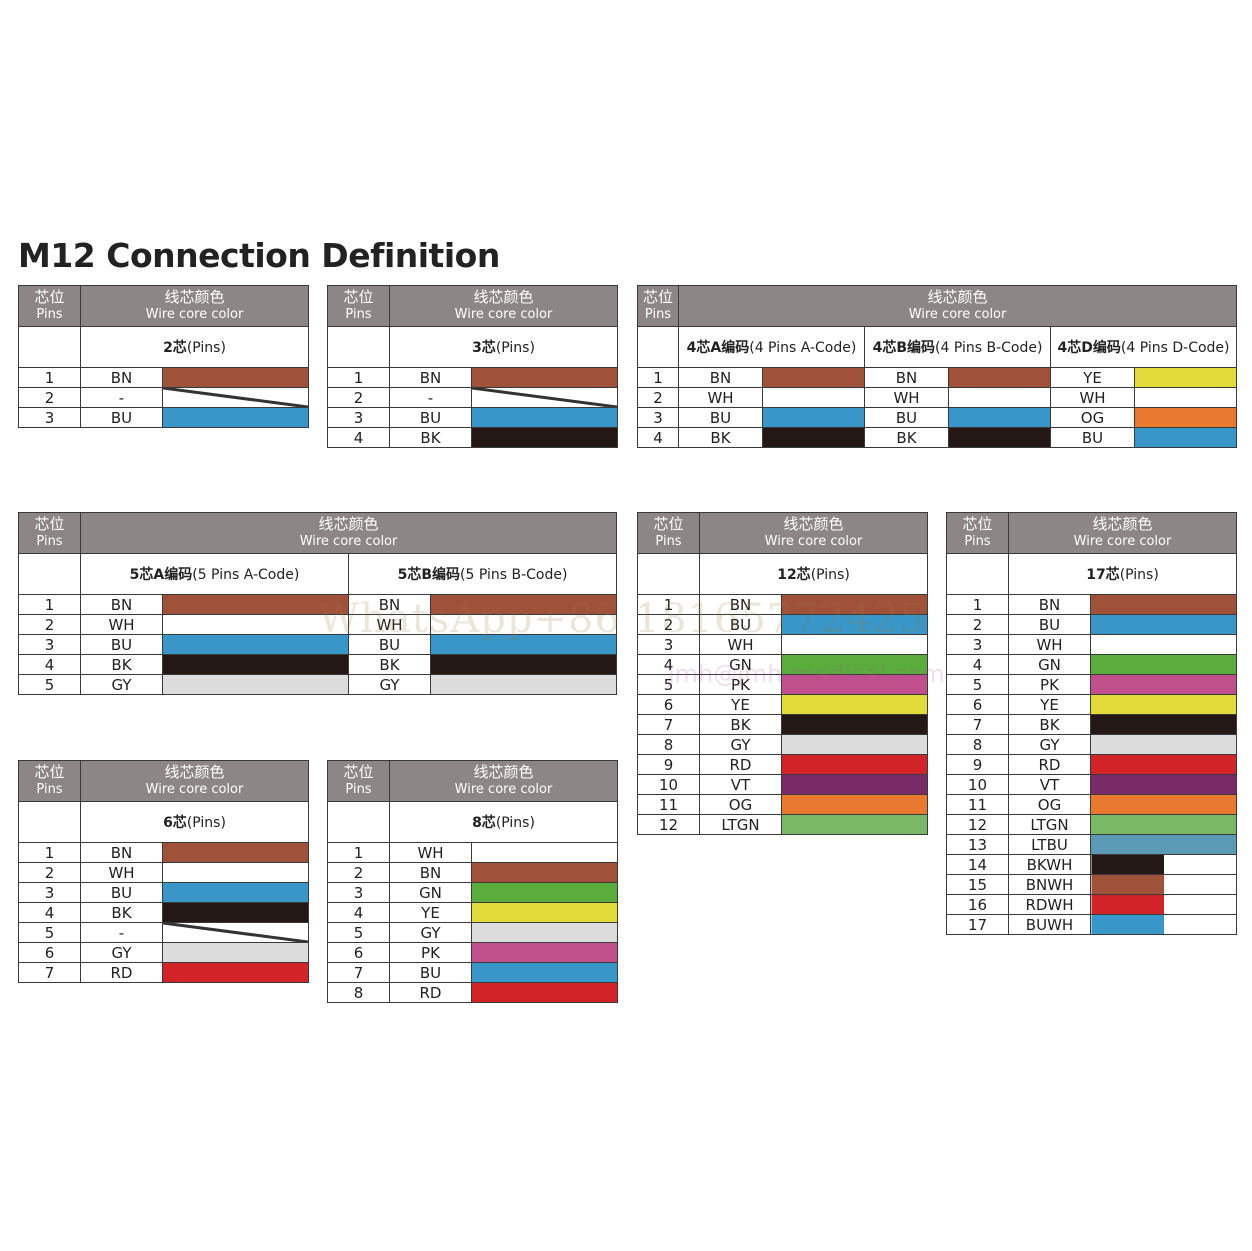  What do you see at coordinates (668, 824) in the screenshot?
I see `pin-number: 12` at bounding box center [668, 824].